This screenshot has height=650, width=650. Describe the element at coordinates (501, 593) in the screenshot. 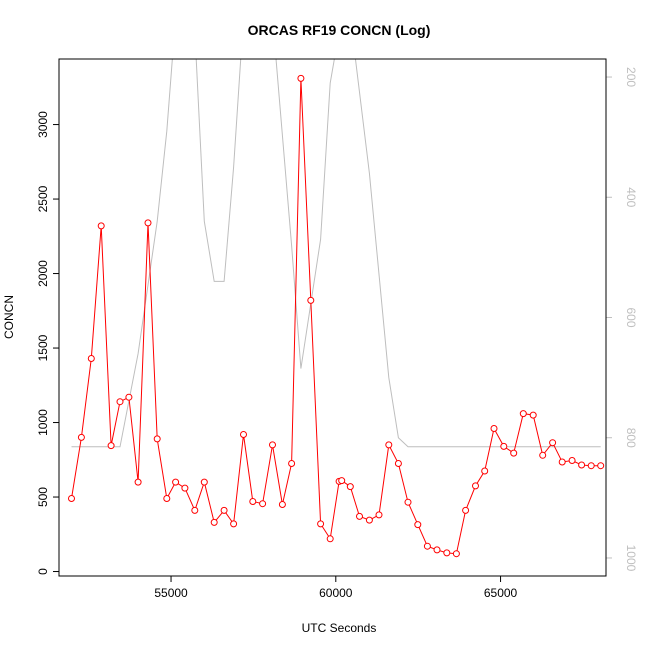

I see `x-tick-label: 65000` at that location.